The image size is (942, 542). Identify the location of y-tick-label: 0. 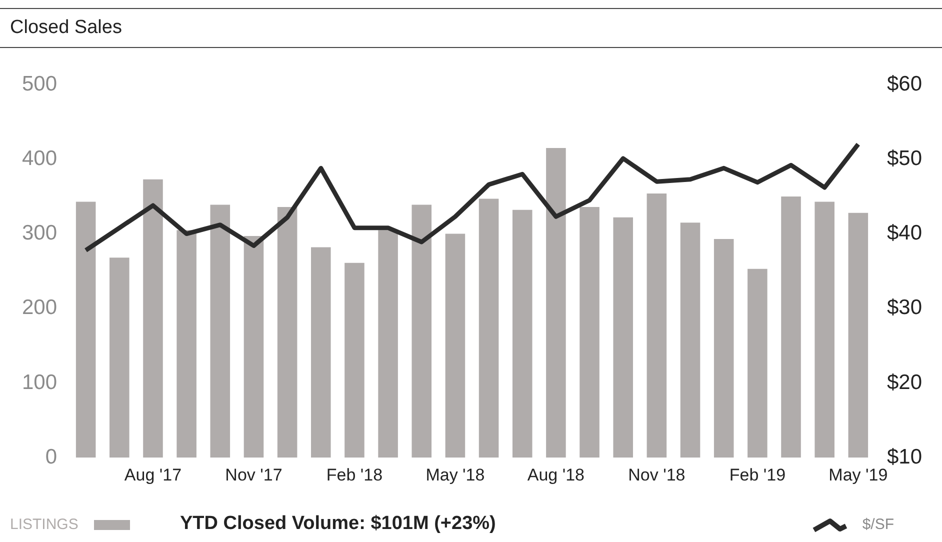
(51, 456).